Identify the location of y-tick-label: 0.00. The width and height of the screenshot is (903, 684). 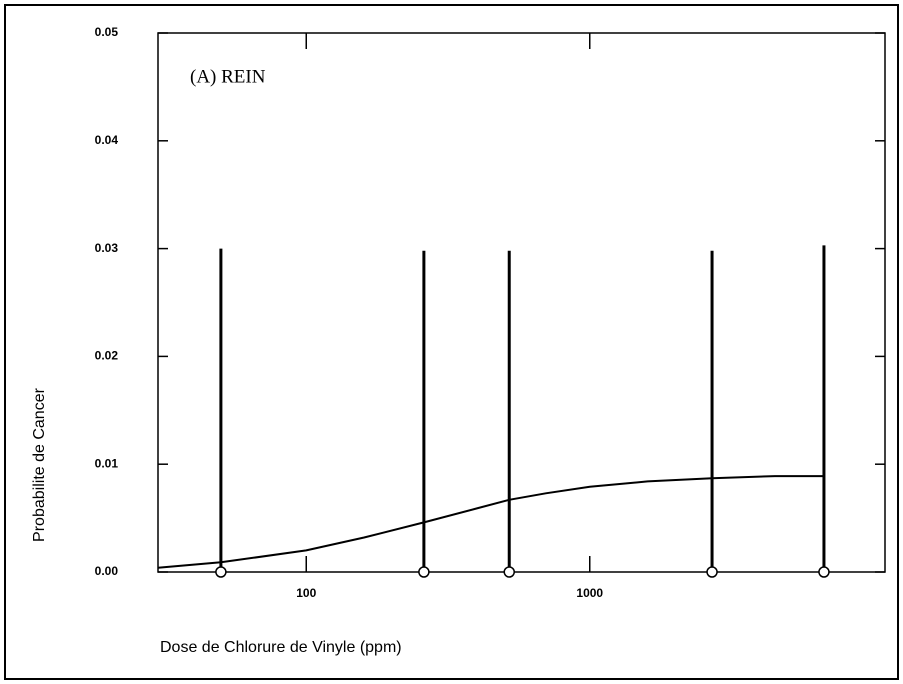
(107, 571).